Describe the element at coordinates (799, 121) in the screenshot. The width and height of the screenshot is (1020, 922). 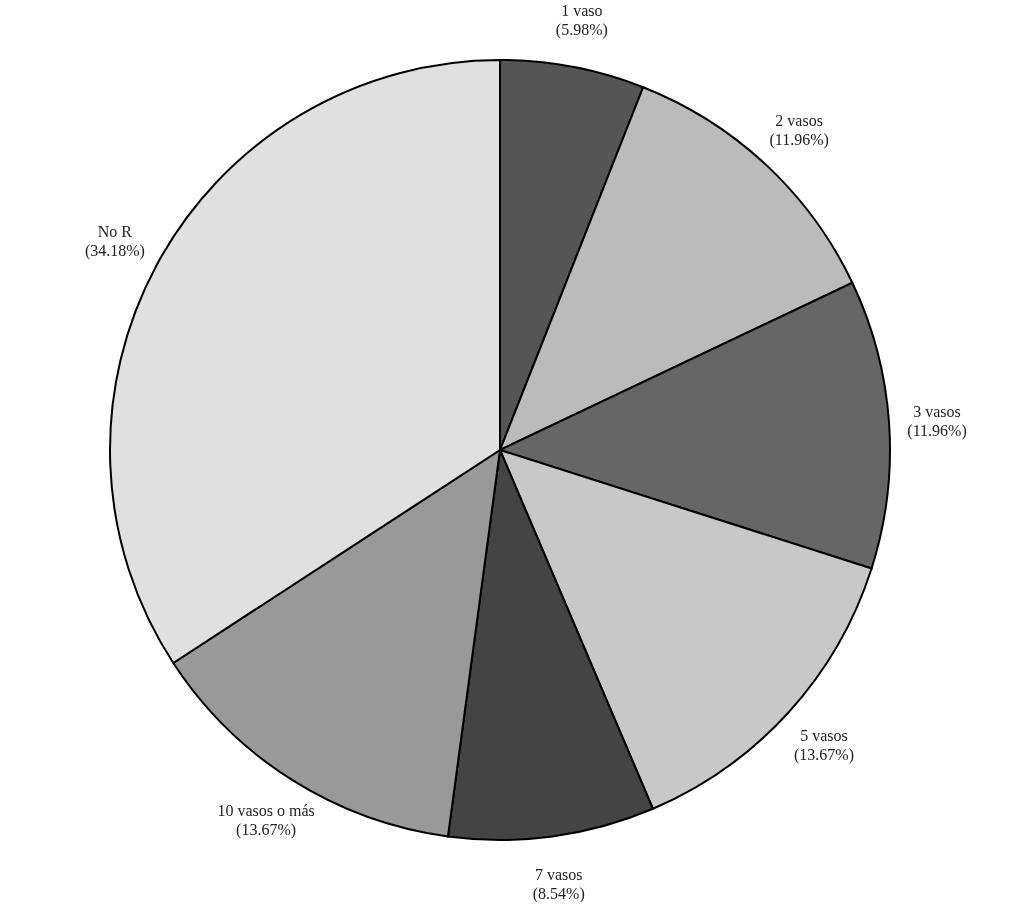
I see `slice-label: 2 vasos` at that location.